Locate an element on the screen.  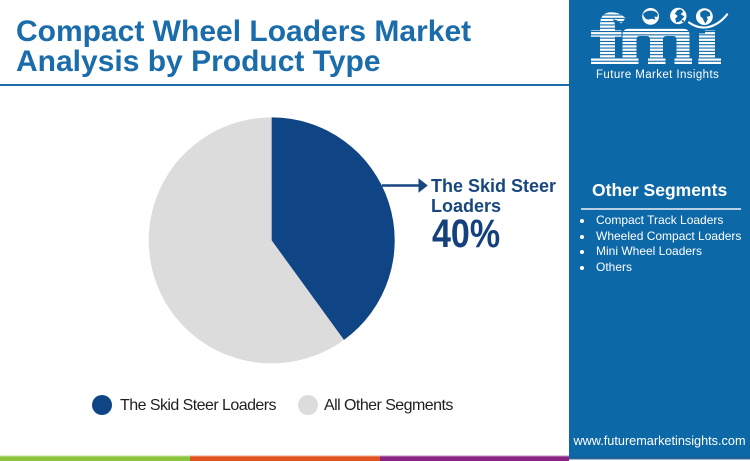
svg-text: Future Market Insights is located at coordinates (657, 75).